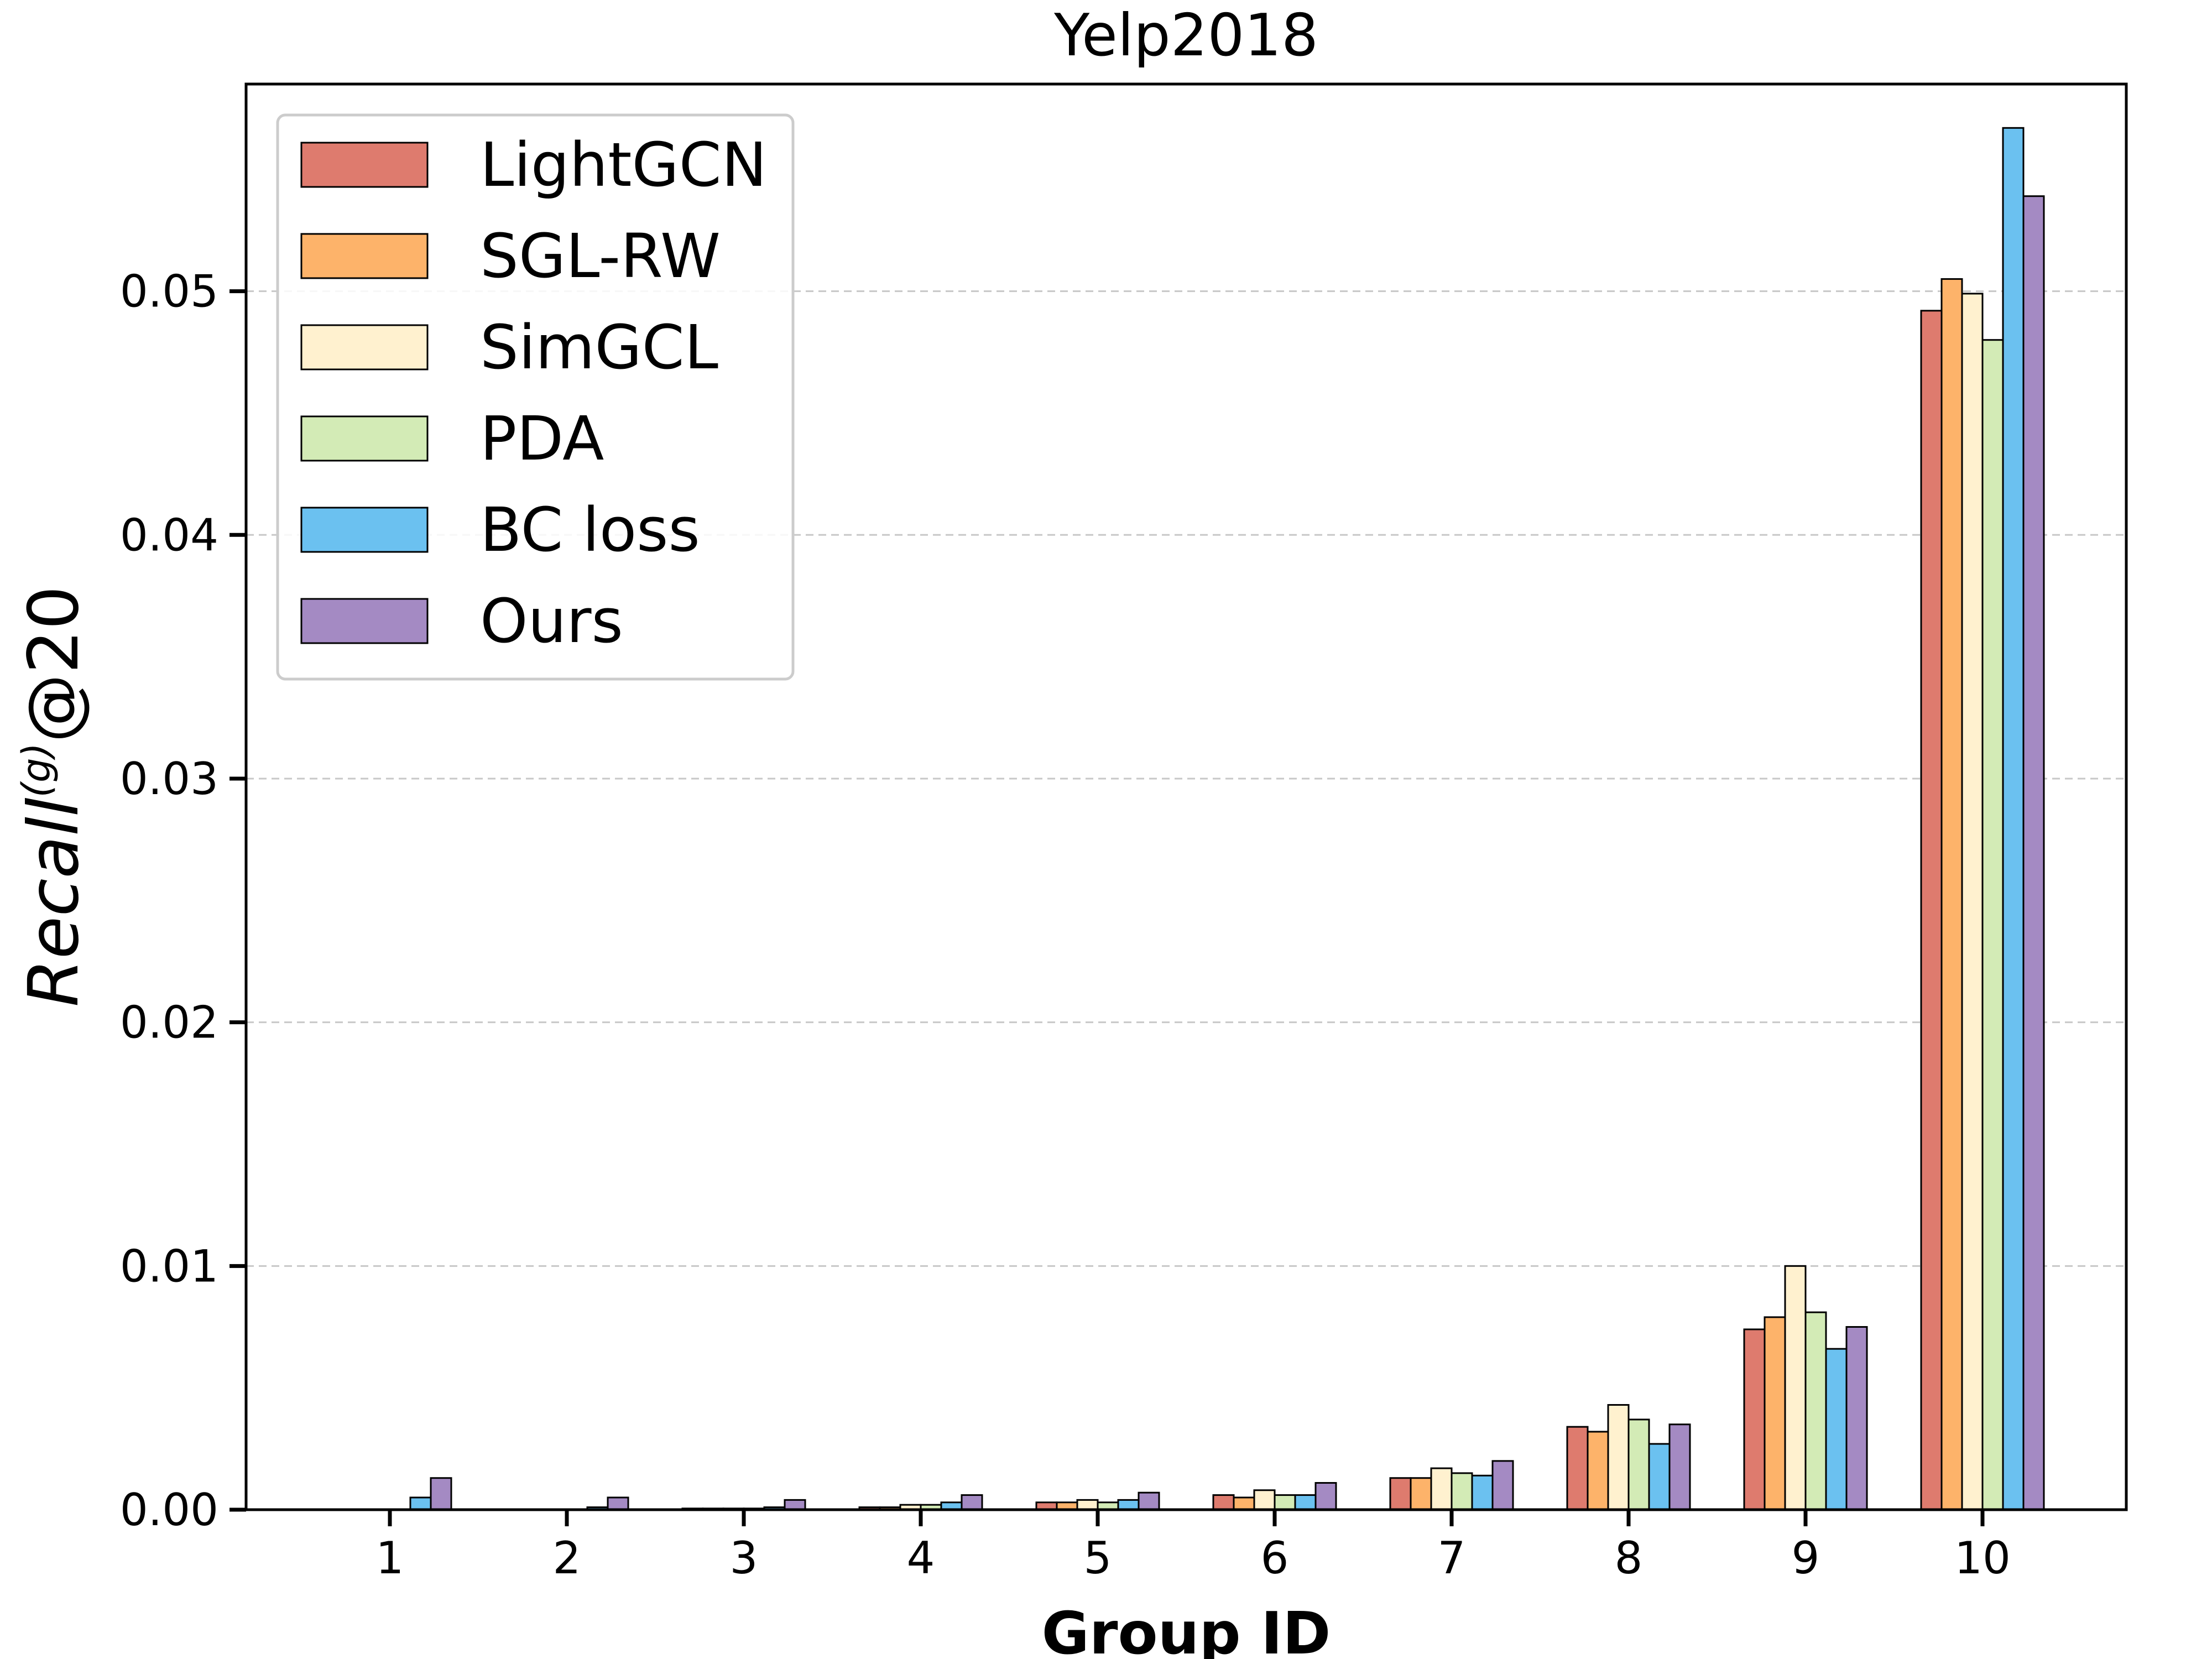  Describe the element at coordinates (590, 529) in the screenshot. I see `legend-label: BC loss` at that location.